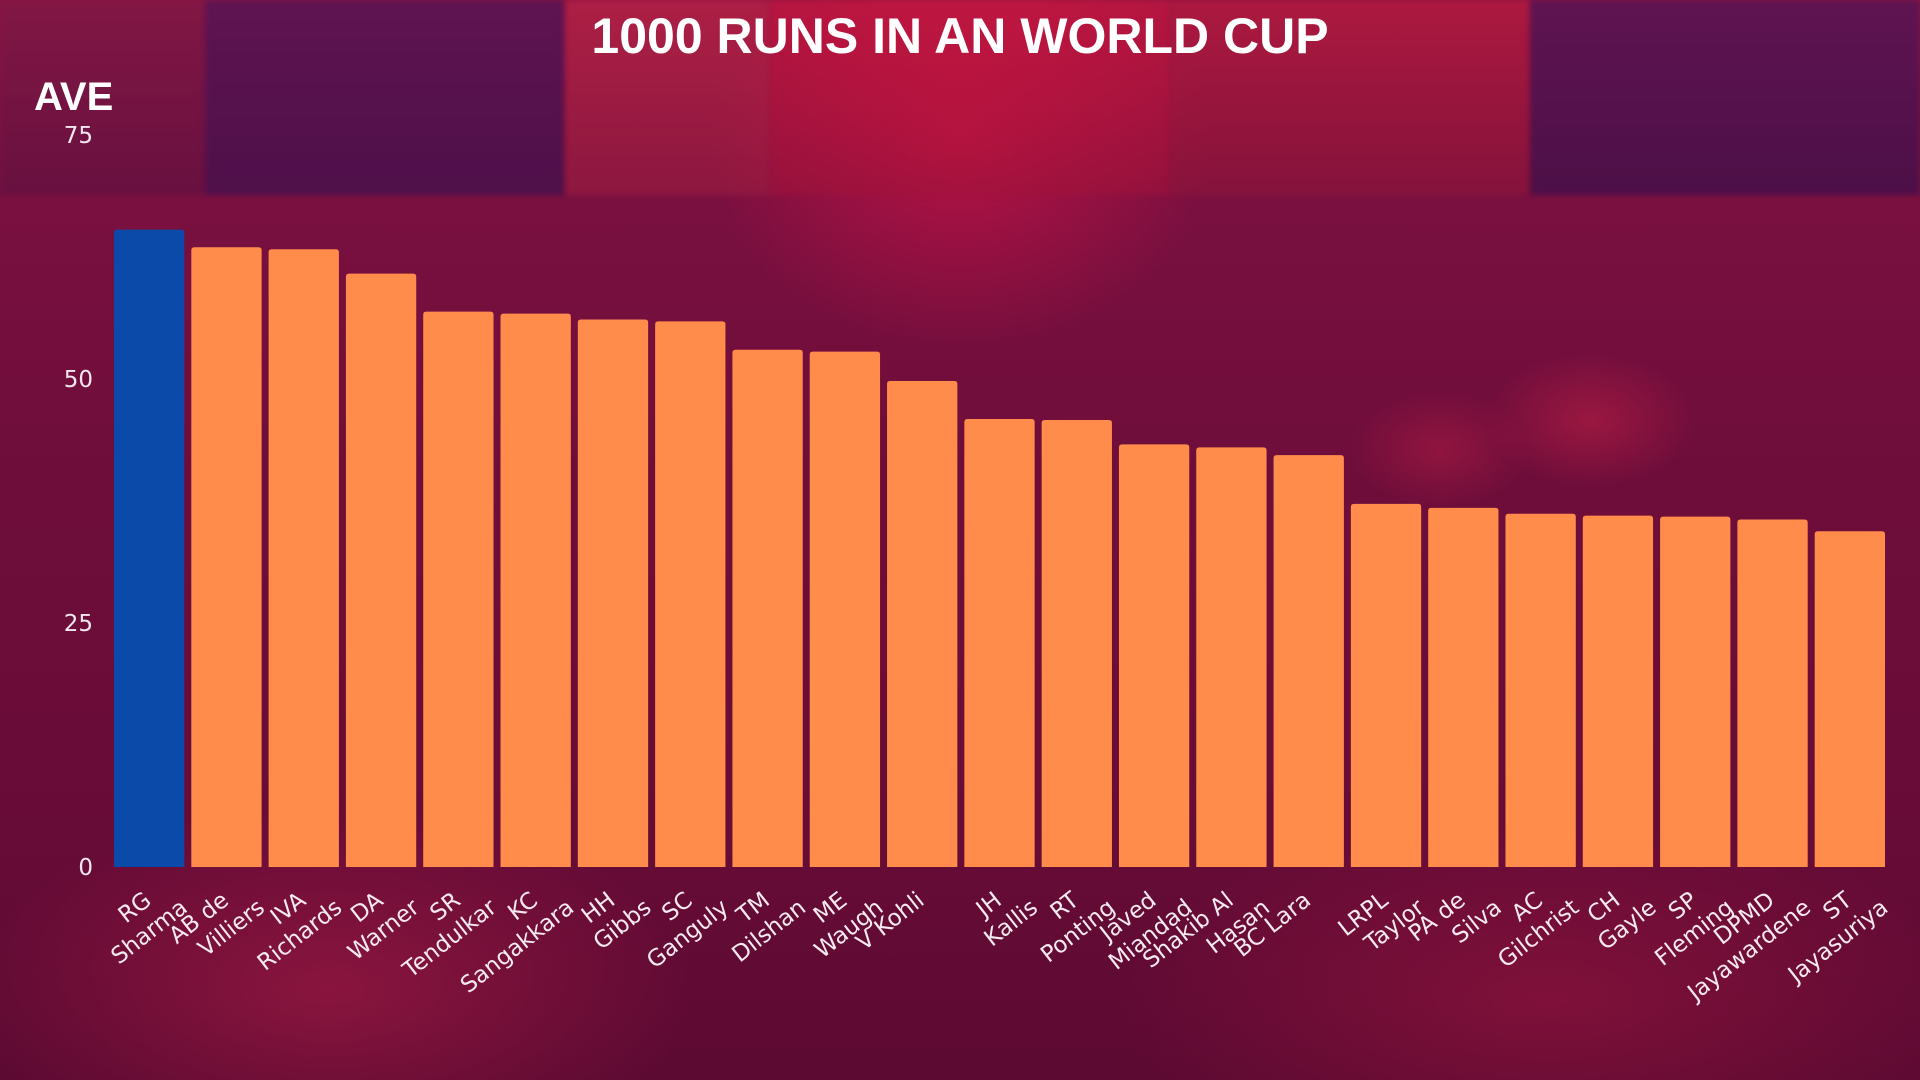  What do you see at coordinates (78, 624) in the screenshot?
I see `y-tick-label: 25` at bounding box center [78, 624].